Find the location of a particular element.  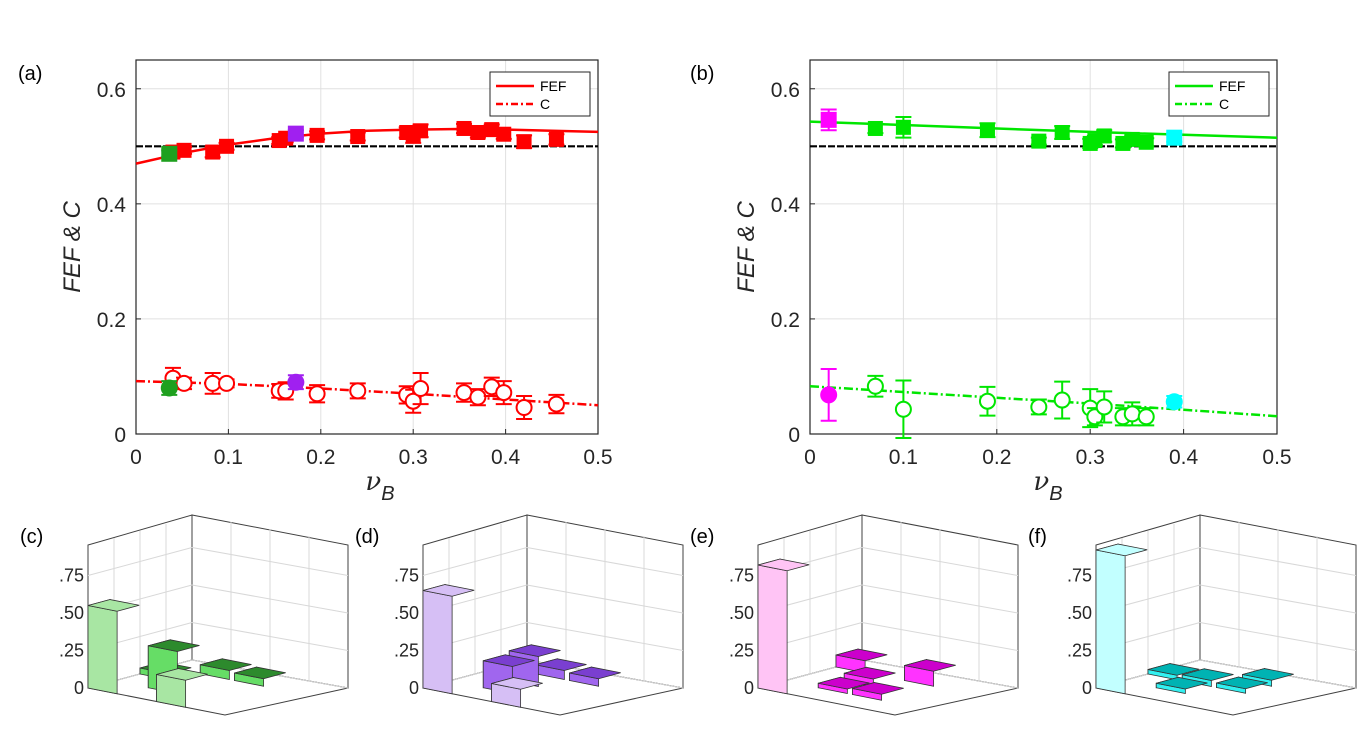

legend-box is located at coordinates (1219, 94).